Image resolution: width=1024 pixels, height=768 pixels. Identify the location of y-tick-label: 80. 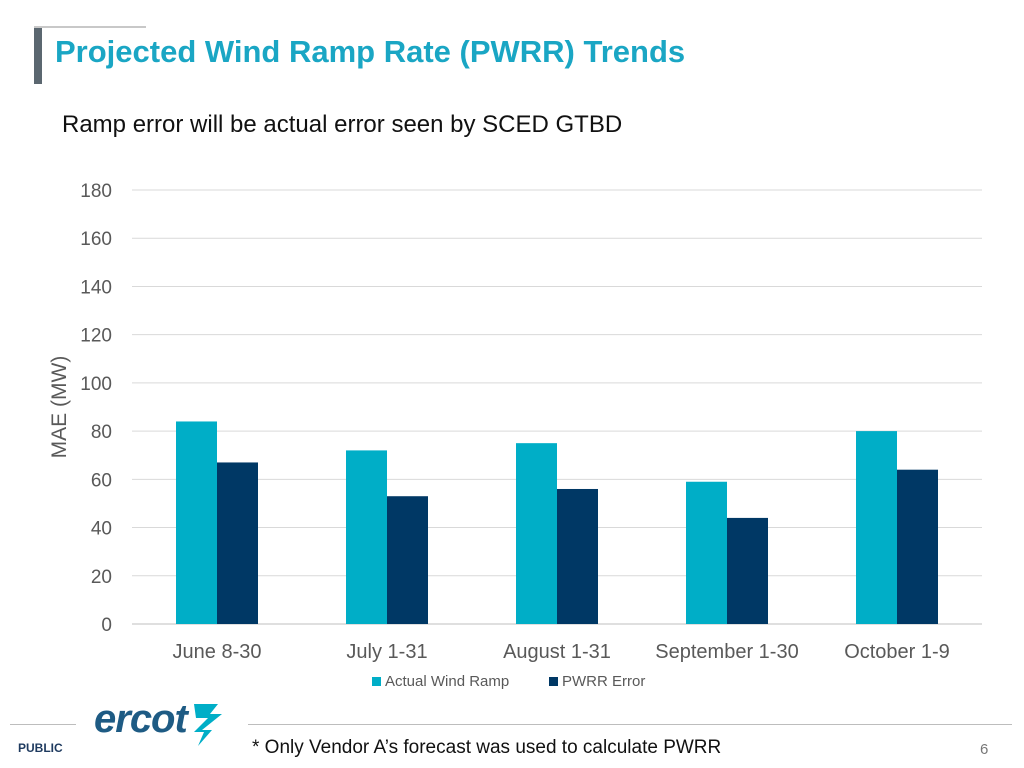
(101, 432).